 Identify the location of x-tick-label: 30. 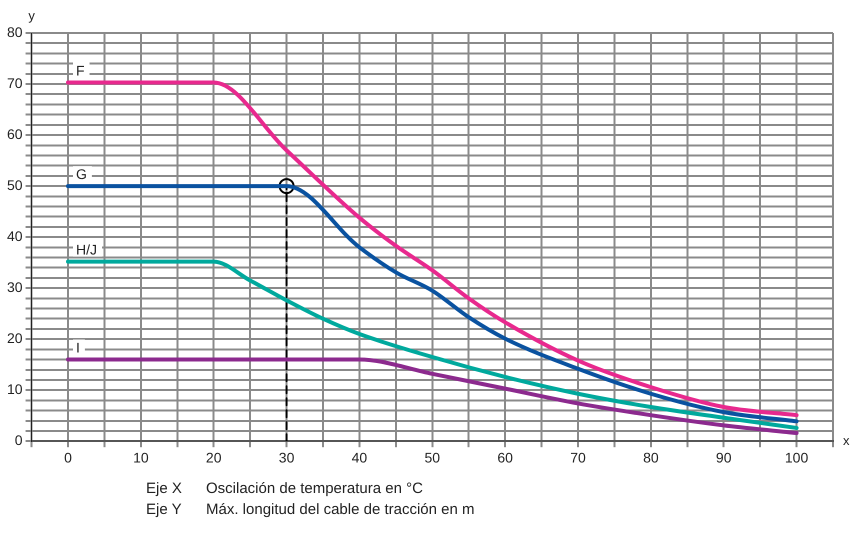
(286, 457).